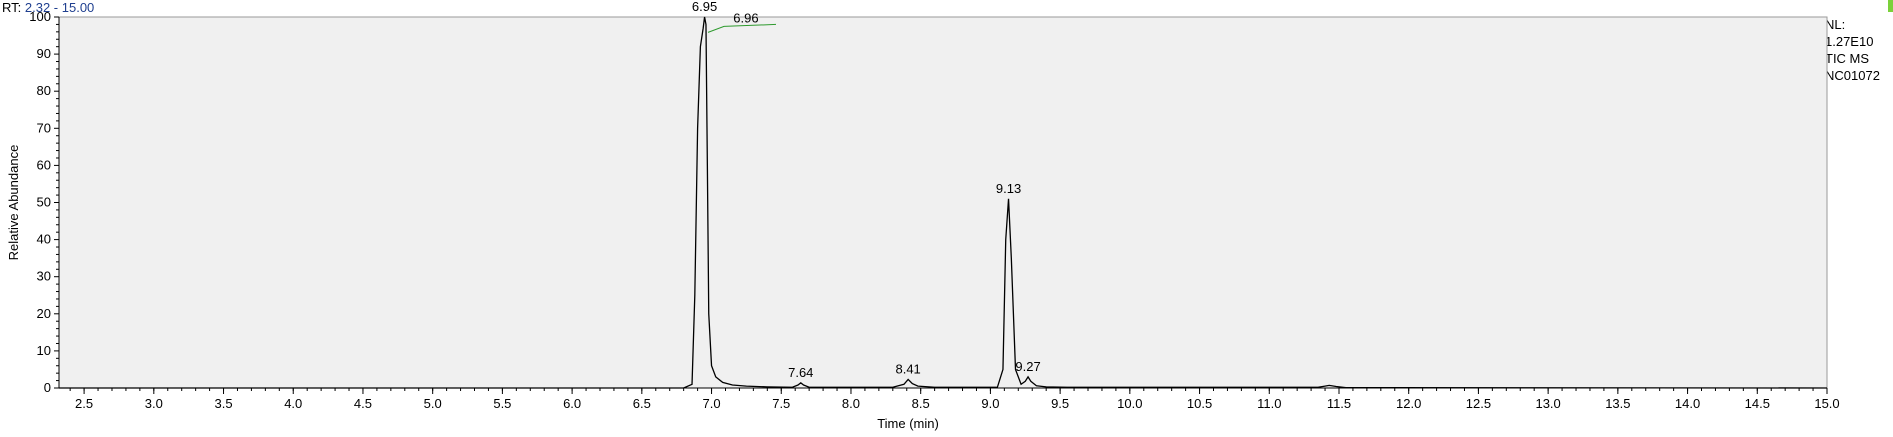 The height and width of the screenshot is (437, 1893). Describe the element at coordinates (1617, 403) in the screenshot. I see `x-tick-label: 13.5` at that location.